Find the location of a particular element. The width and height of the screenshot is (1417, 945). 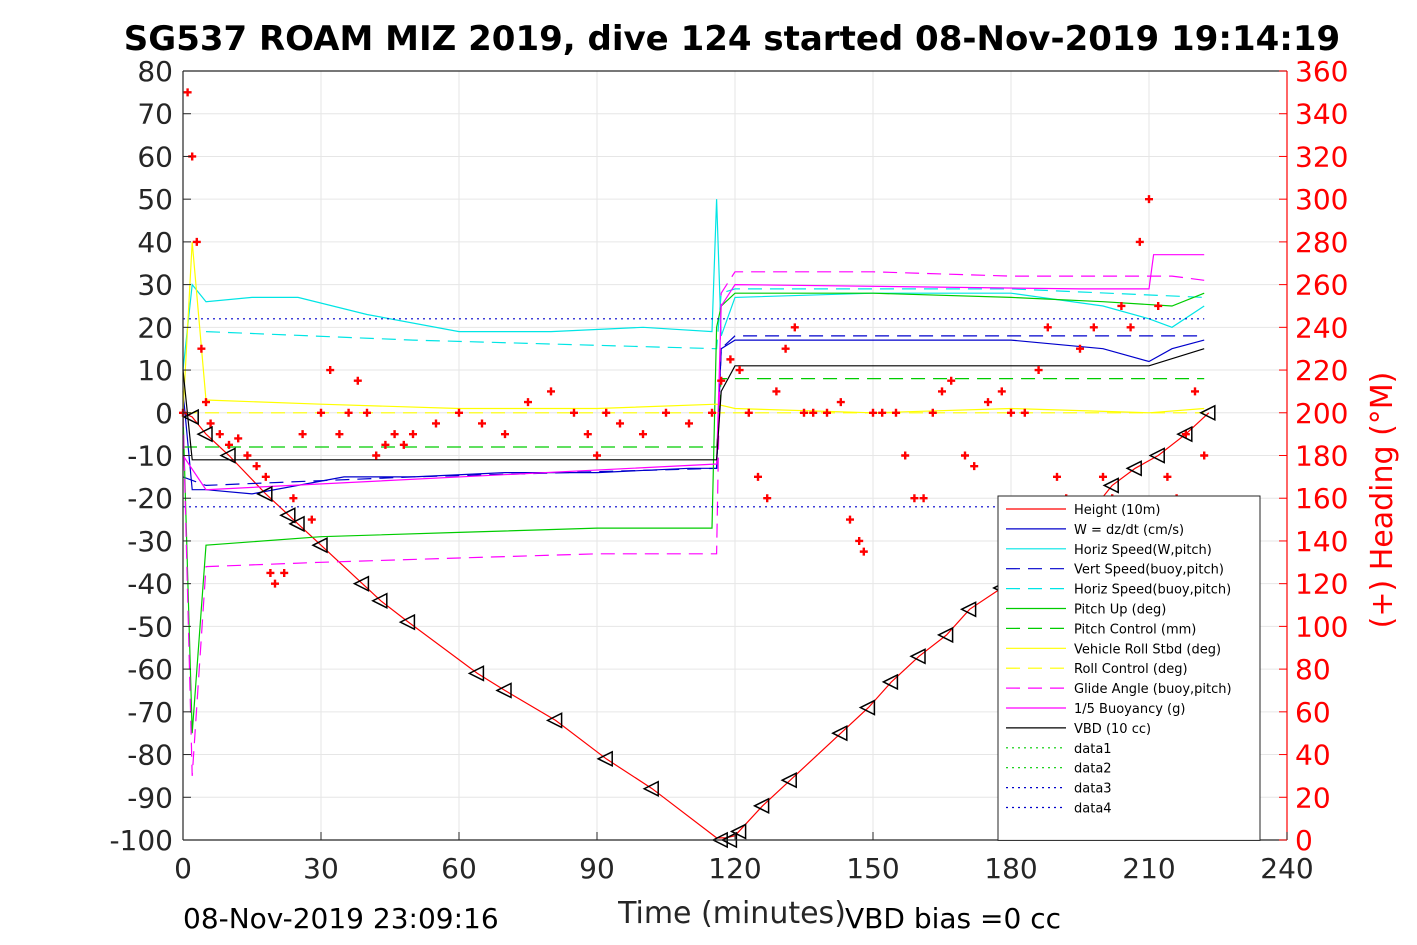

footer-vbd-bias: VBD bias =0 cc is located at coordinates (953, 918).